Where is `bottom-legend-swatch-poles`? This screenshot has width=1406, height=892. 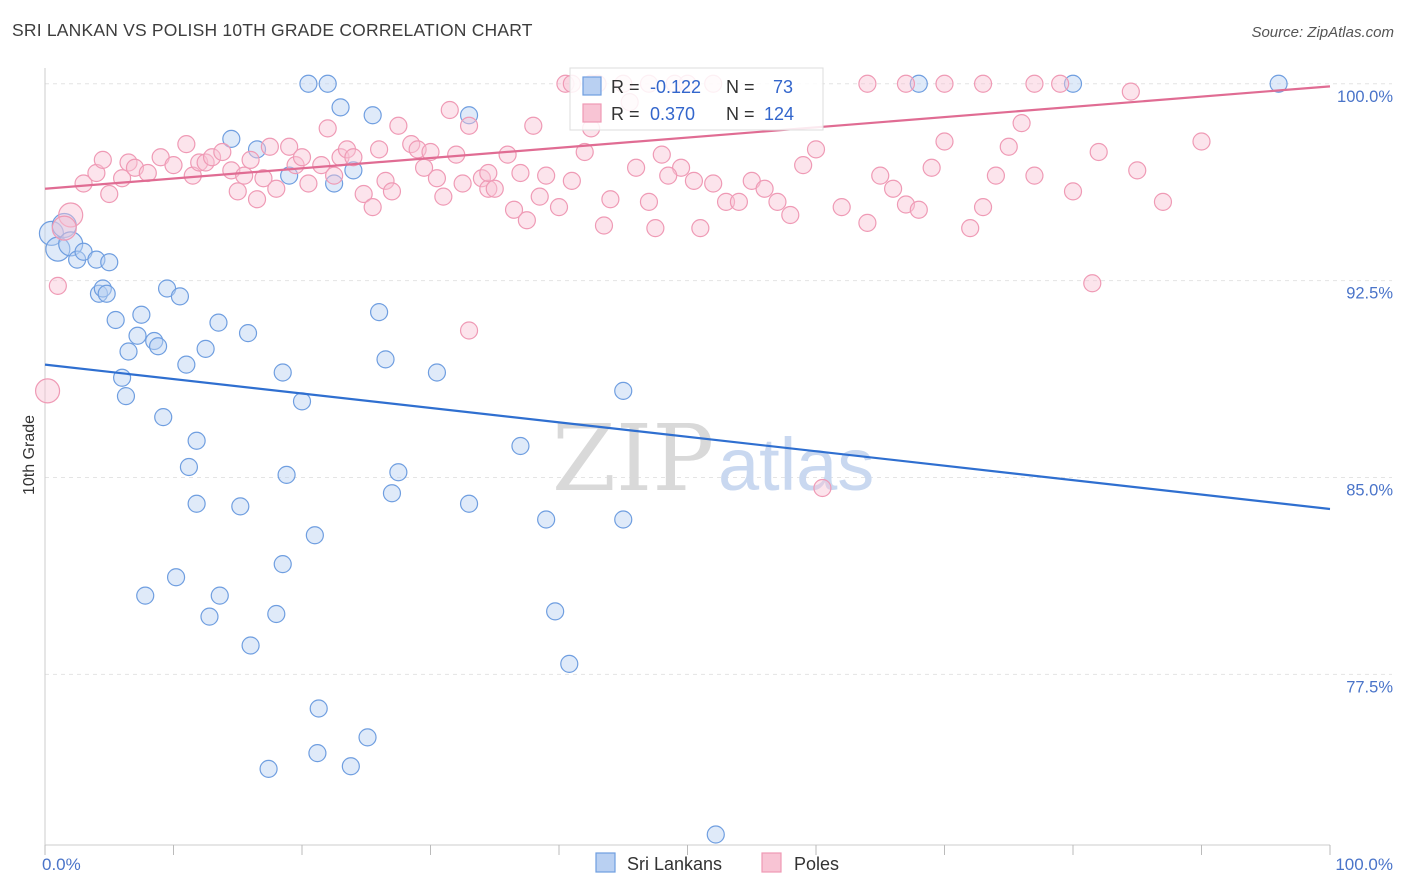
bottom-legend-swatch-poles is located at coordinates (771, 862).